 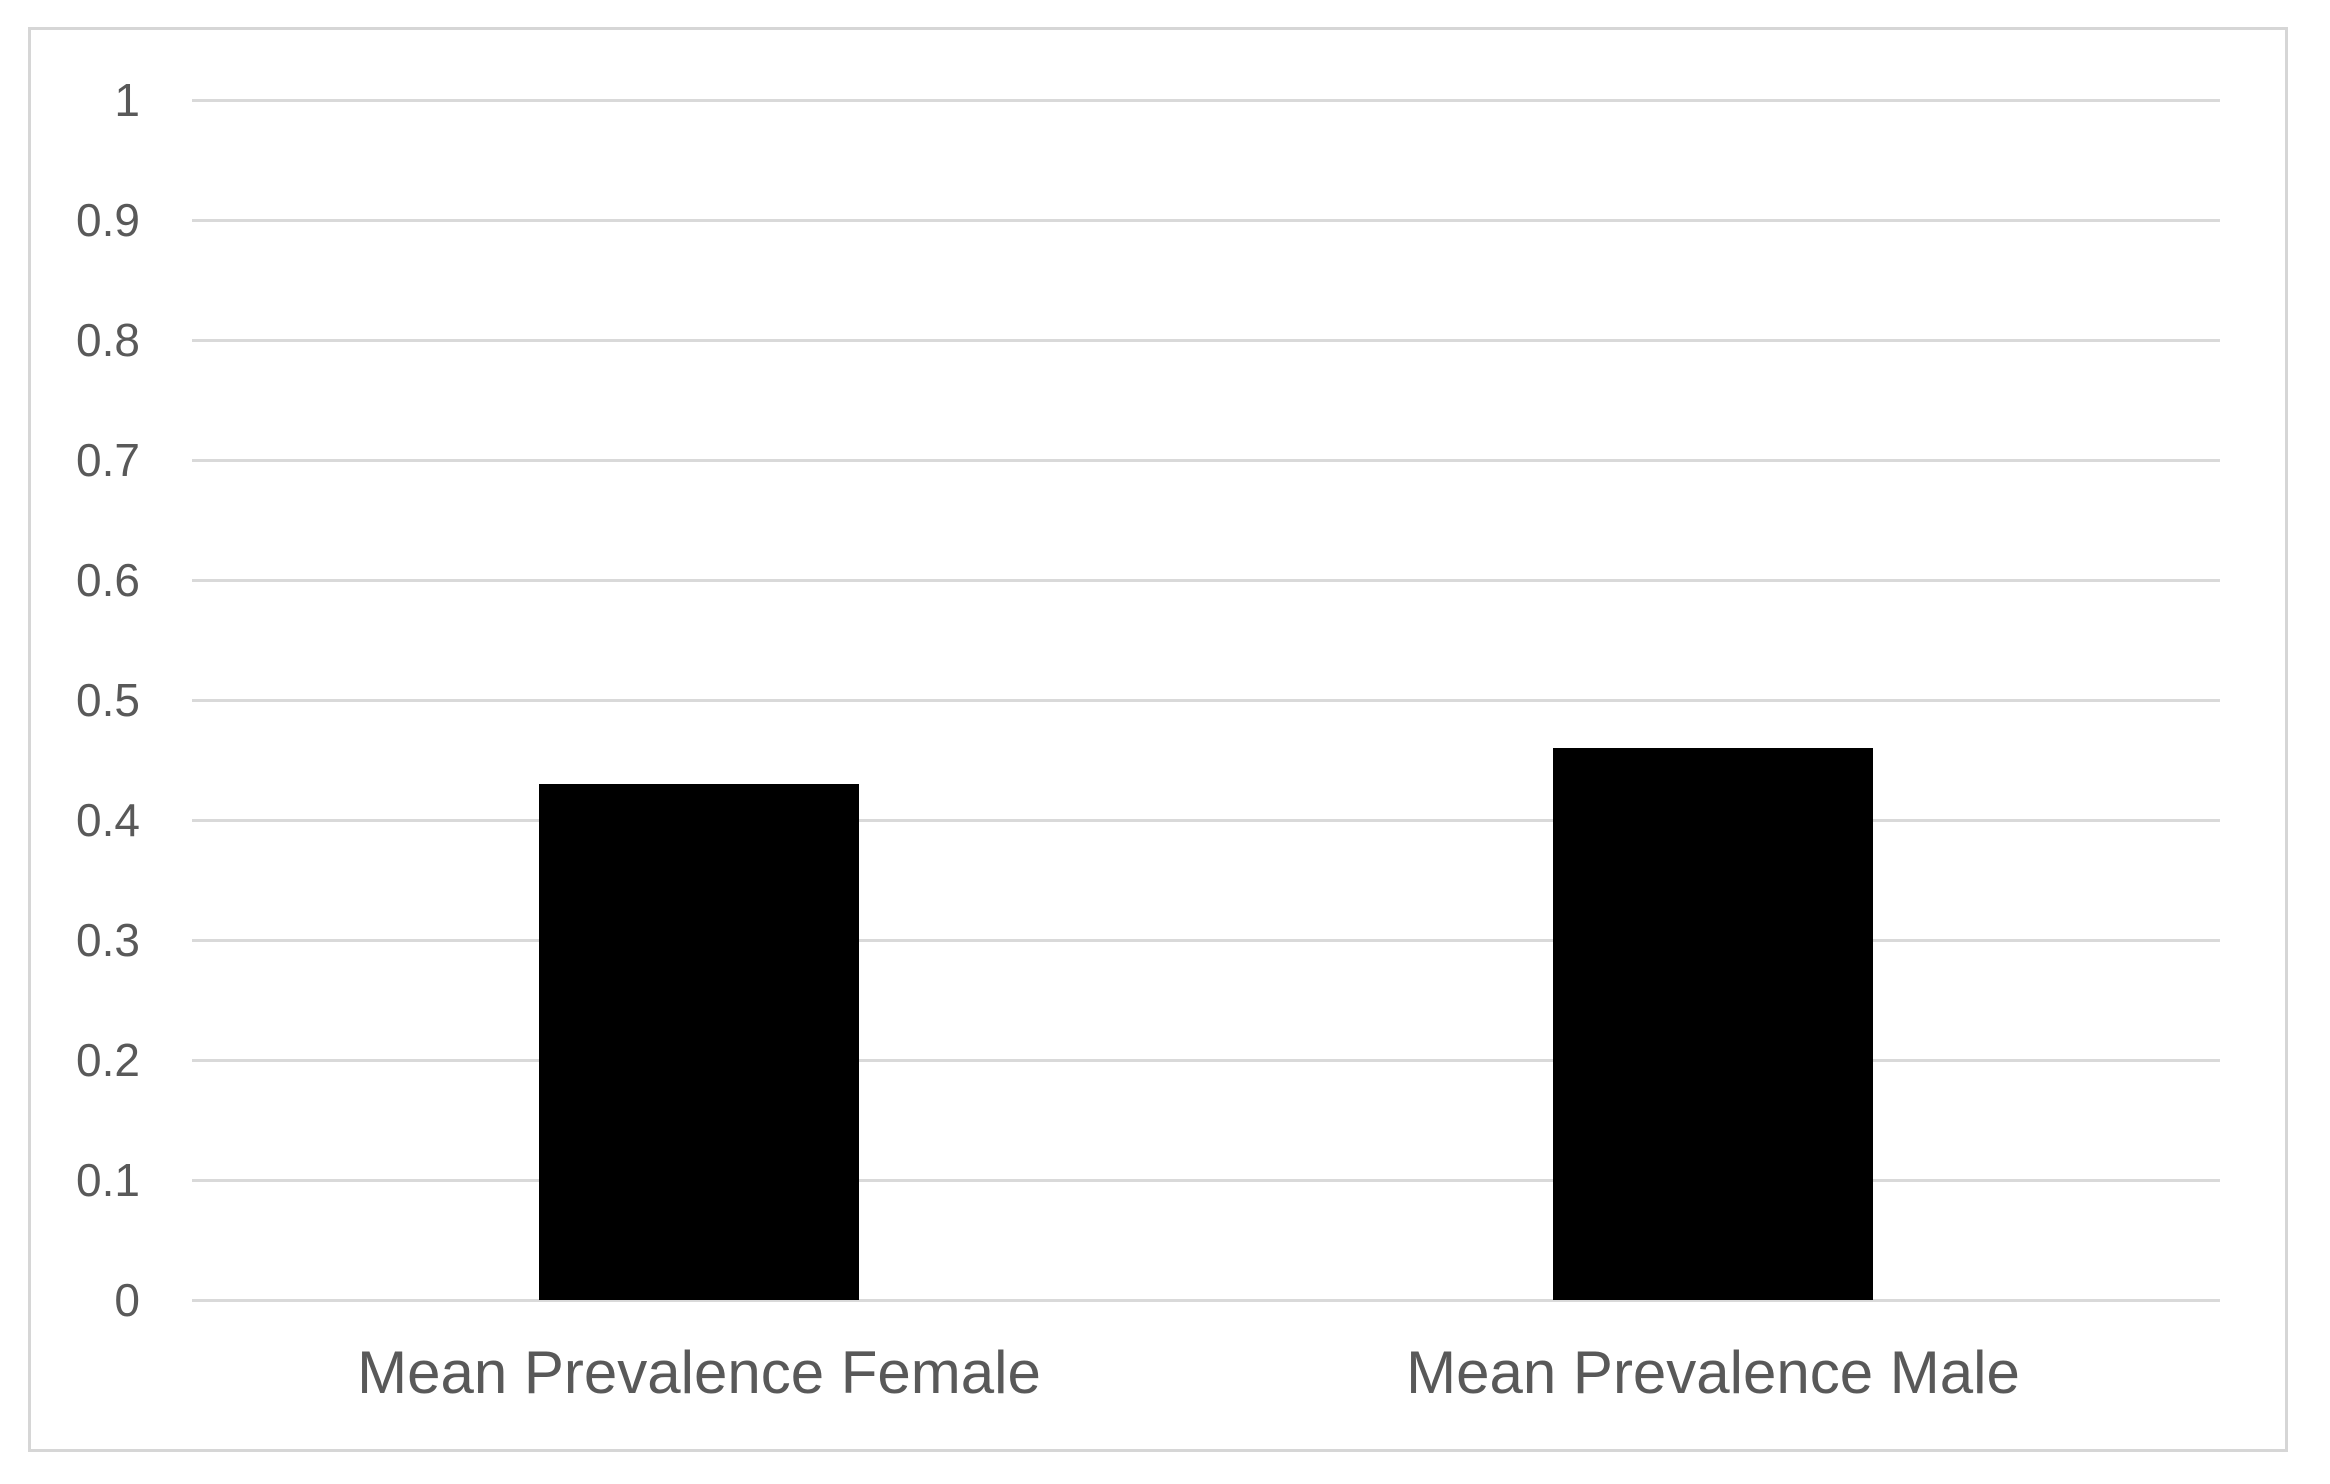 What do you see at coordinates (108, 820) in the screenshot?
I see `y-axis-tick-label: 0.4` at bounding box center [108, 820].